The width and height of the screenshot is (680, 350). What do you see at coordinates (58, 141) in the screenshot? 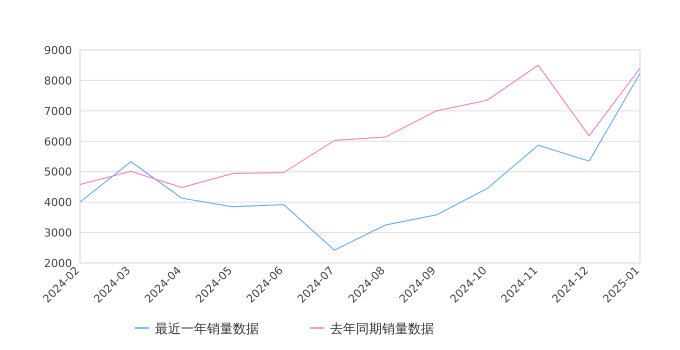
I see `y-tick-label: 6000` at bounding box center [58, 141].